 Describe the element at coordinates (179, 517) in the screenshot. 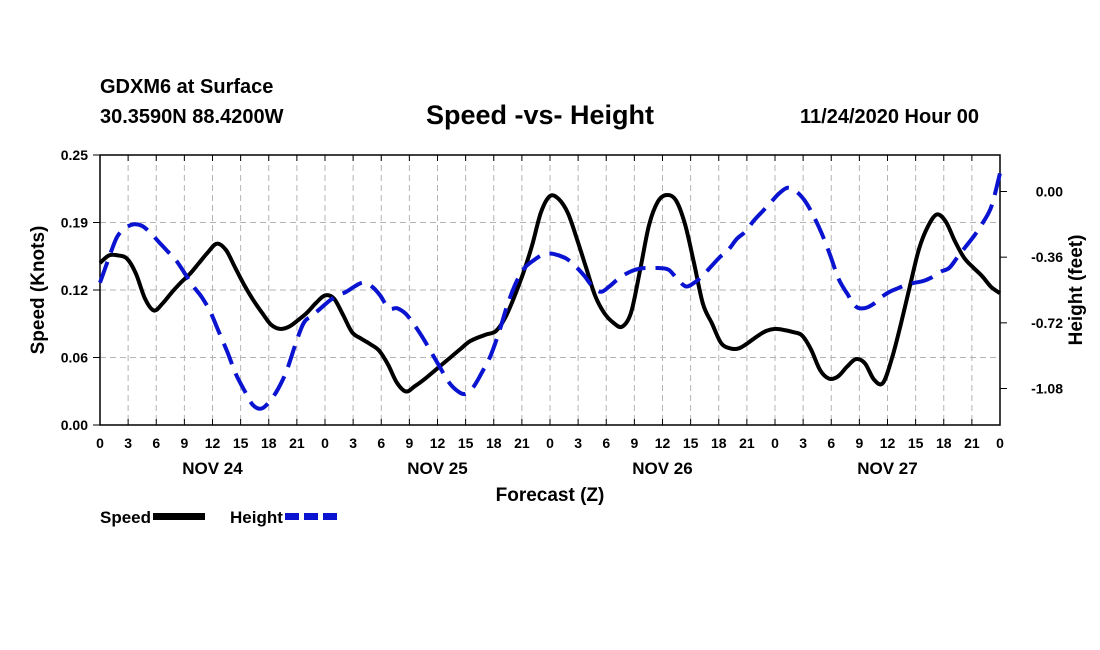

I see `legend-speed-swatch` at that location.